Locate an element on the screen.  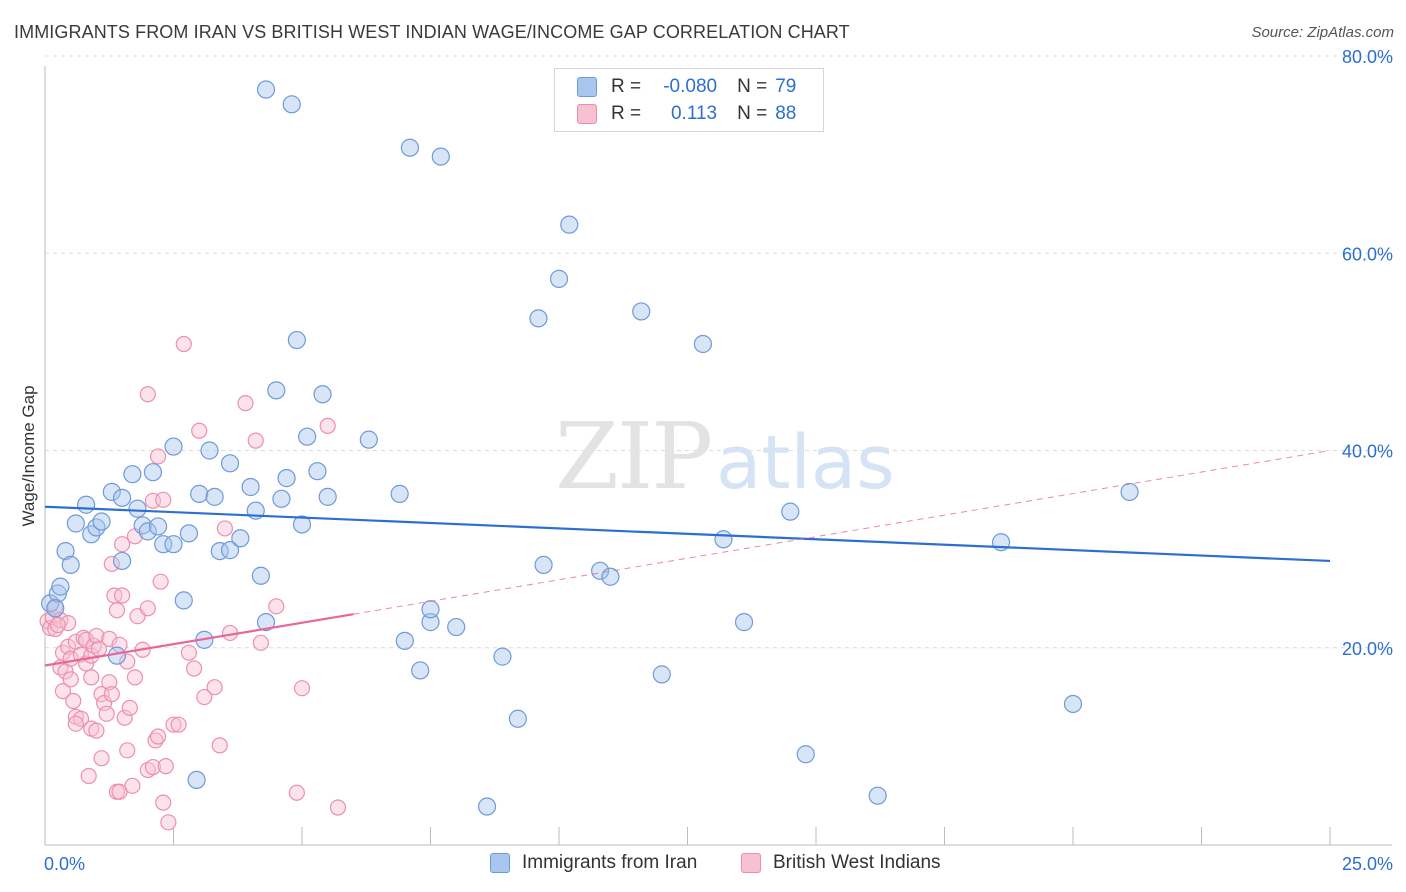
x-tick-label: 25.0% is located at coordinates (1367, 864).